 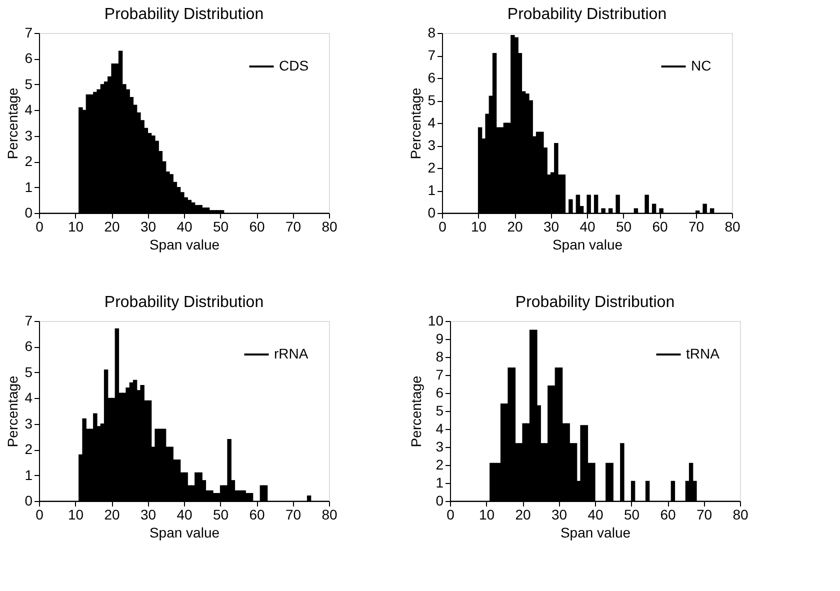 What do you see at coordinates (440, 338) in the screenshot?
I see `y-tick-label: 9` at bounding box center [440, 338].